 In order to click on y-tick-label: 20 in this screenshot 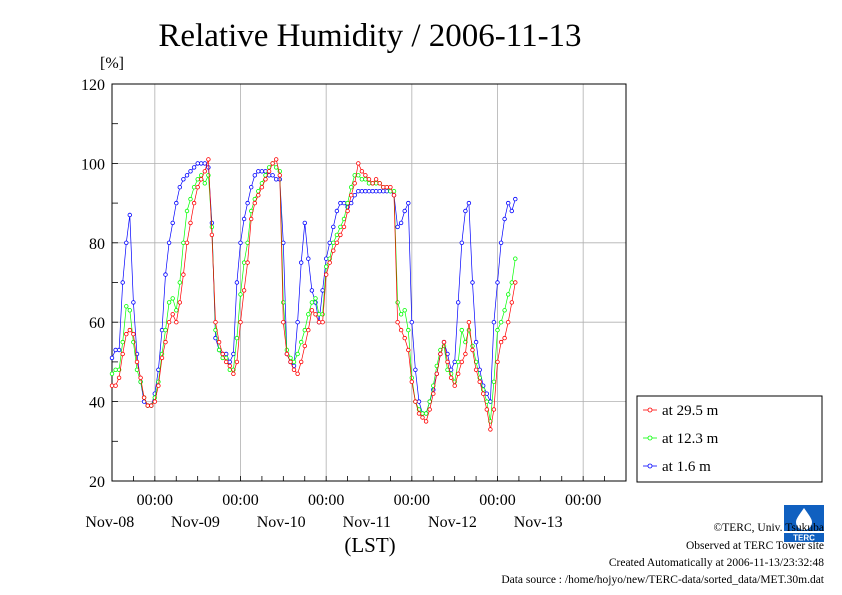, I will do `click(97, 482)`.